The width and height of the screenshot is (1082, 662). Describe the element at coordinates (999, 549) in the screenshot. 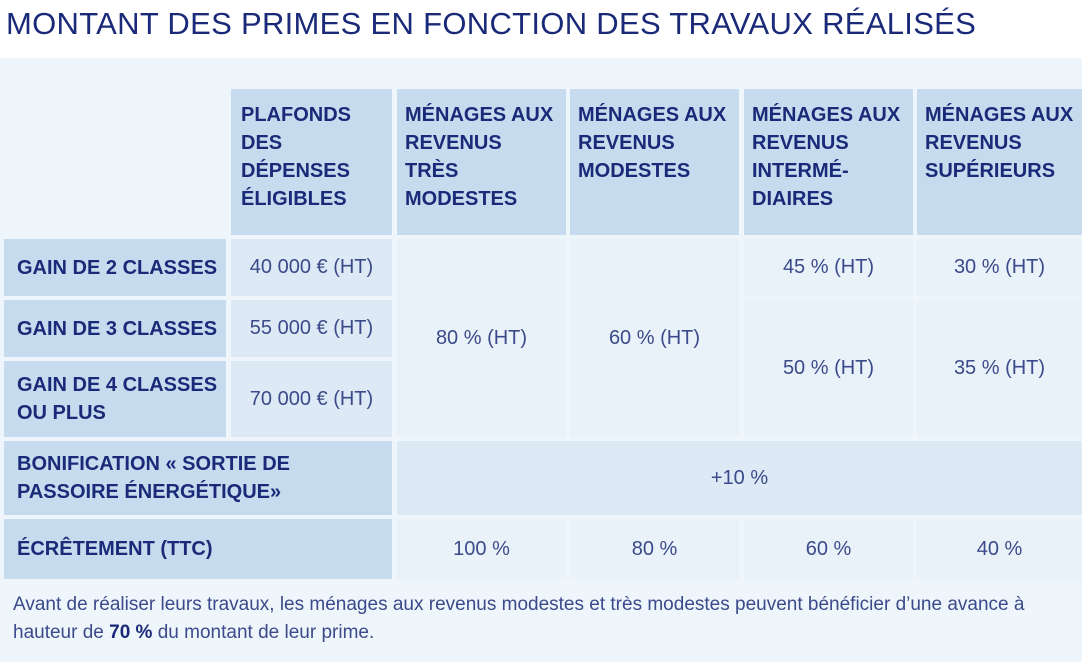

I see `ecretement-superieurs: 40 %` at that location.